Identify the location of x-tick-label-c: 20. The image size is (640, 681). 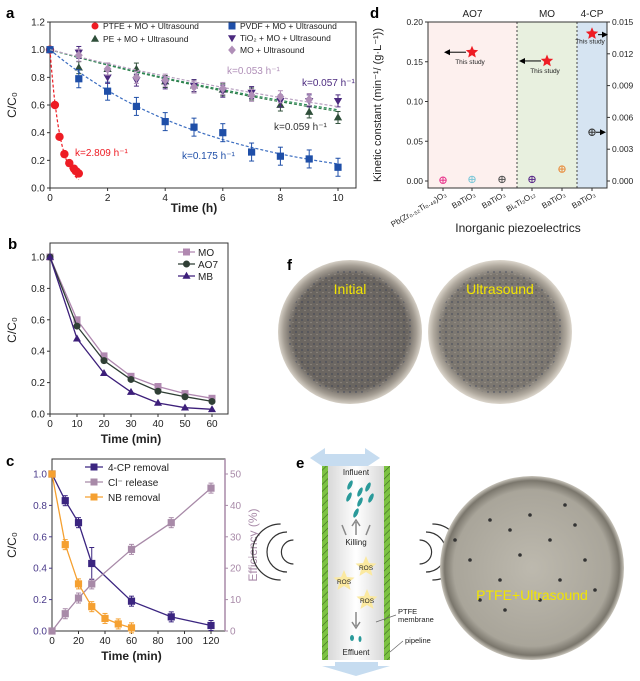
(79, 641).